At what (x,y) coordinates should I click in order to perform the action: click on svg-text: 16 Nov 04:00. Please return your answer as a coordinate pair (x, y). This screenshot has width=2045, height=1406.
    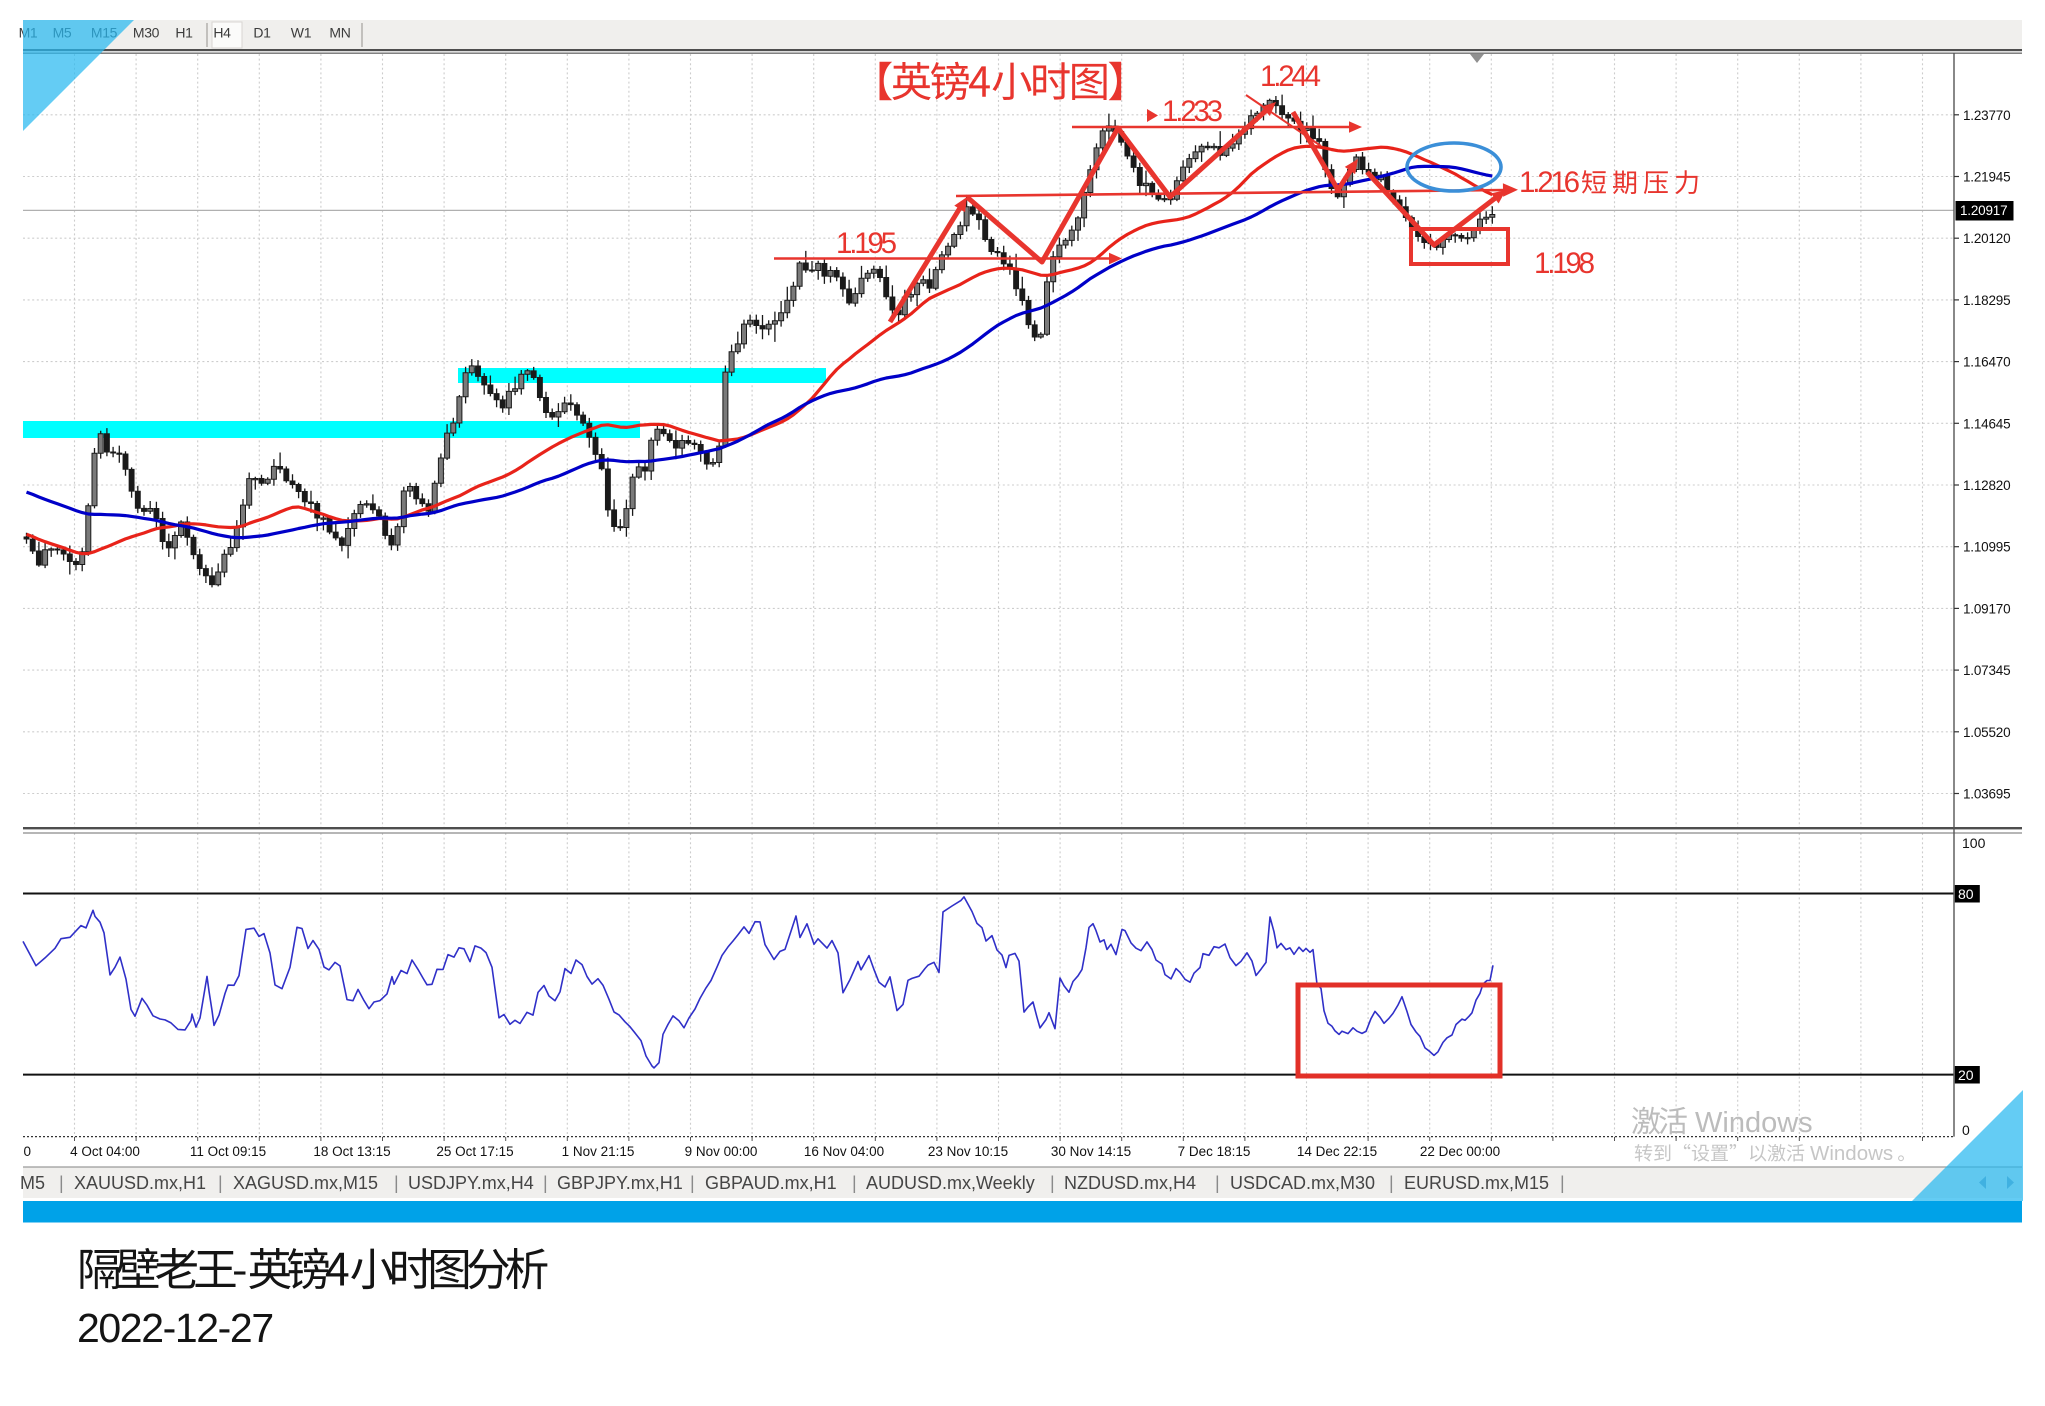
    Looking at the image, I should click on (844, 1151).